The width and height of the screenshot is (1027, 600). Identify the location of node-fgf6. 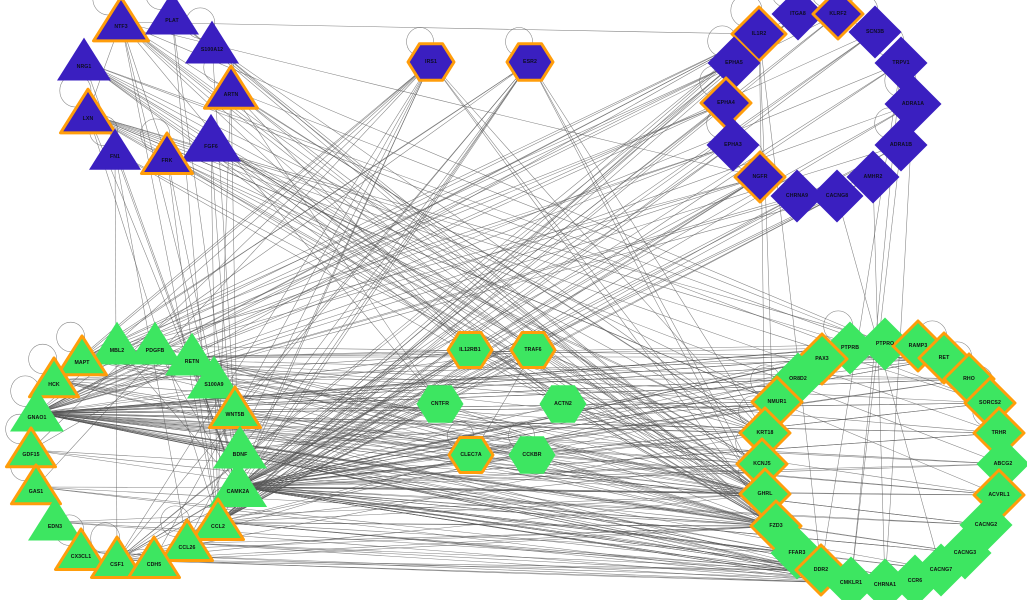
(211, 141).